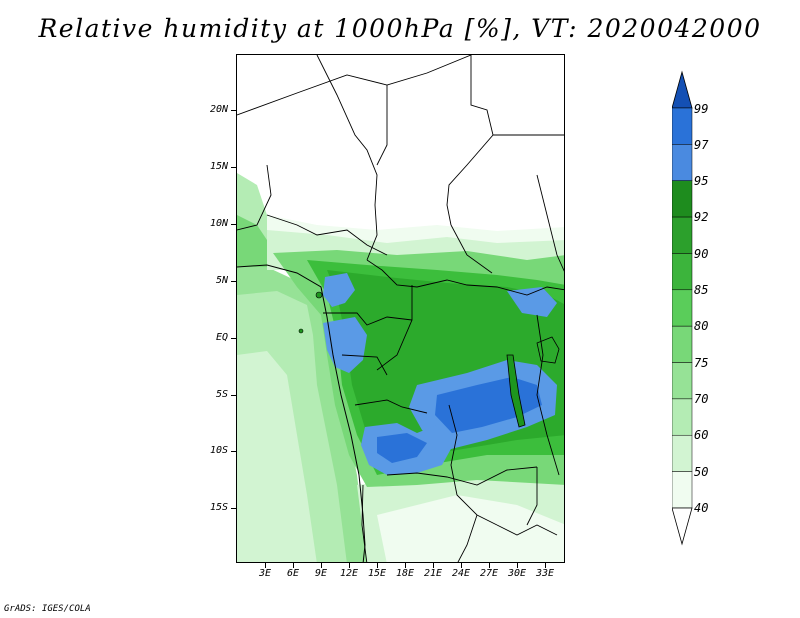 This screenshot has height=618, width=800. Describe the element at coordinates (470, 528) in the screenshot. I see `southern-land-lighter` at that location.